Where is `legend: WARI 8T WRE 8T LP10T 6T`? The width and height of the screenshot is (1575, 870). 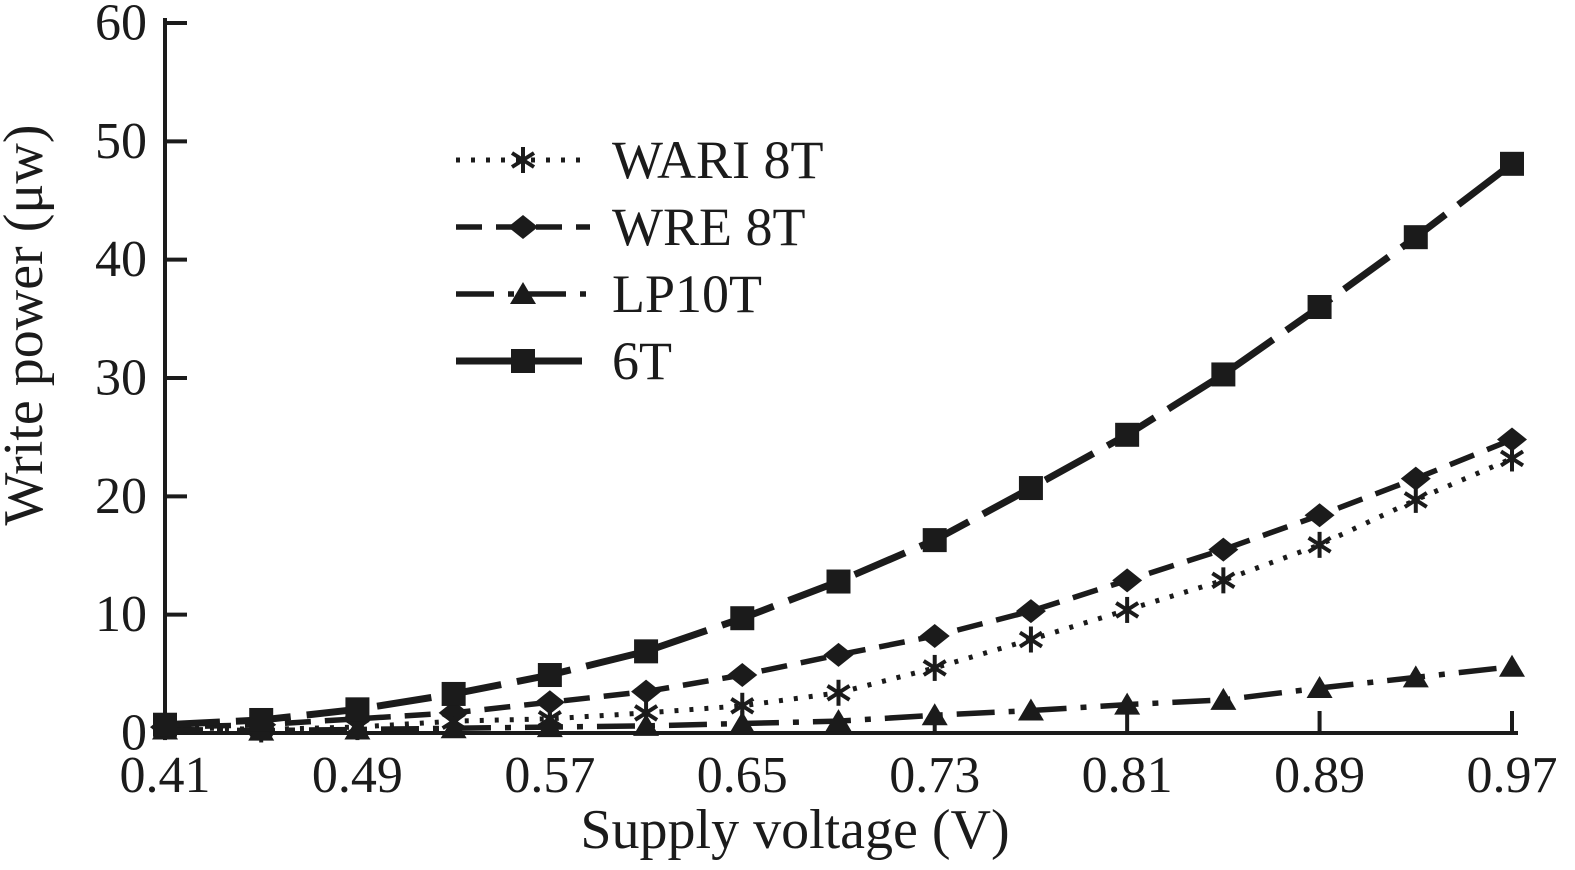 legend: WARI 8T WRE 8T LP10T 6T is located at coordinates (639, 260).